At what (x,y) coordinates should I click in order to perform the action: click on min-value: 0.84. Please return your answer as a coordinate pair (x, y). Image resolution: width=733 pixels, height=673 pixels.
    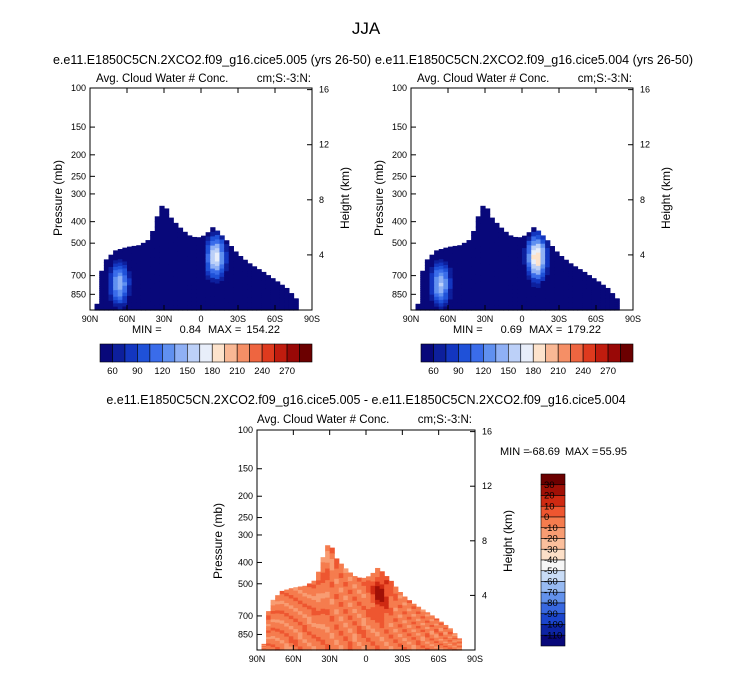
    Looking at the image, I should click on (190, 330).